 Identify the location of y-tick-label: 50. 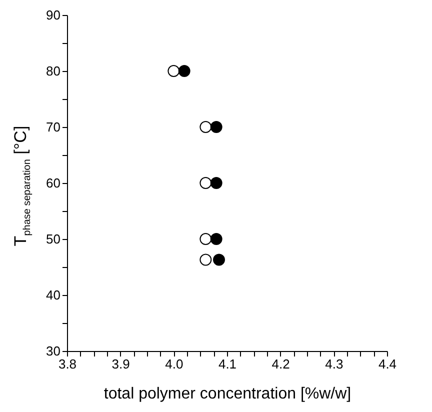
(53, 239).